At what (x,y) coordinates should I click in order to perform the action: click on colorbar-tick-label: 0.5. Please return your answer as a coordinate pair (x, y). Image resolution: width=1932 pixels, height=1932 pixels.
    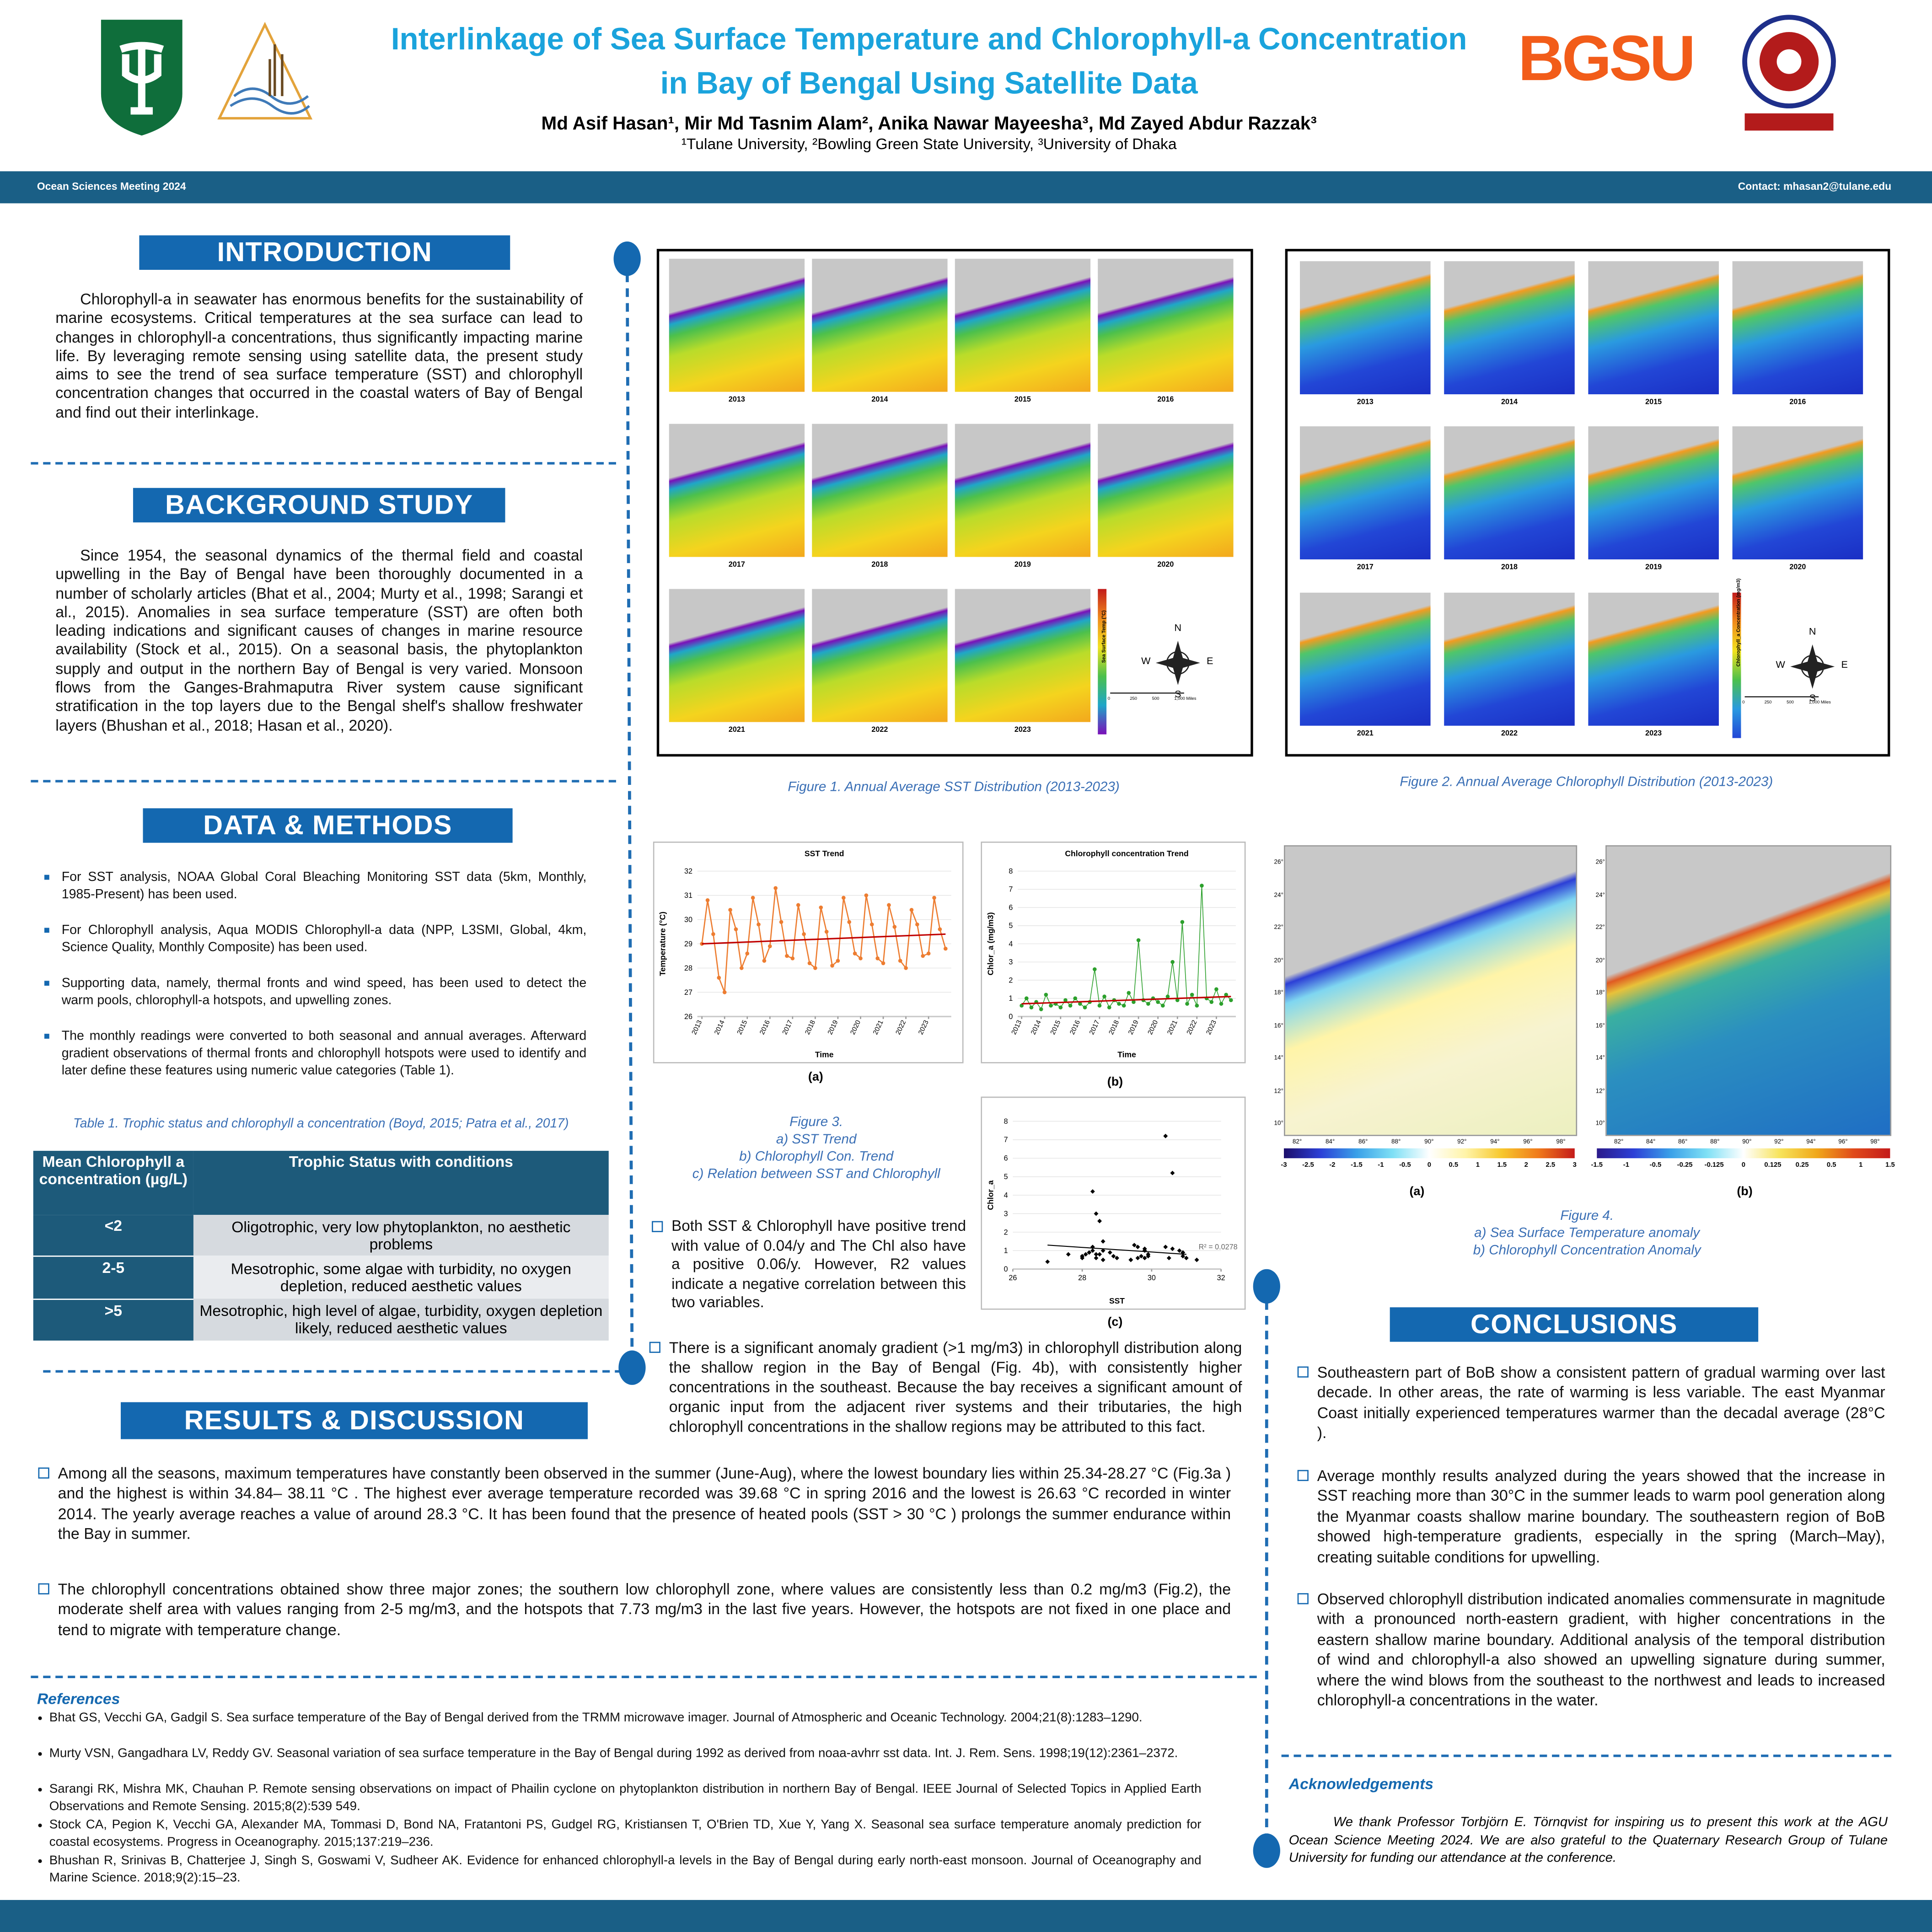
    Looking at the image, I should click on (1831, 1166).